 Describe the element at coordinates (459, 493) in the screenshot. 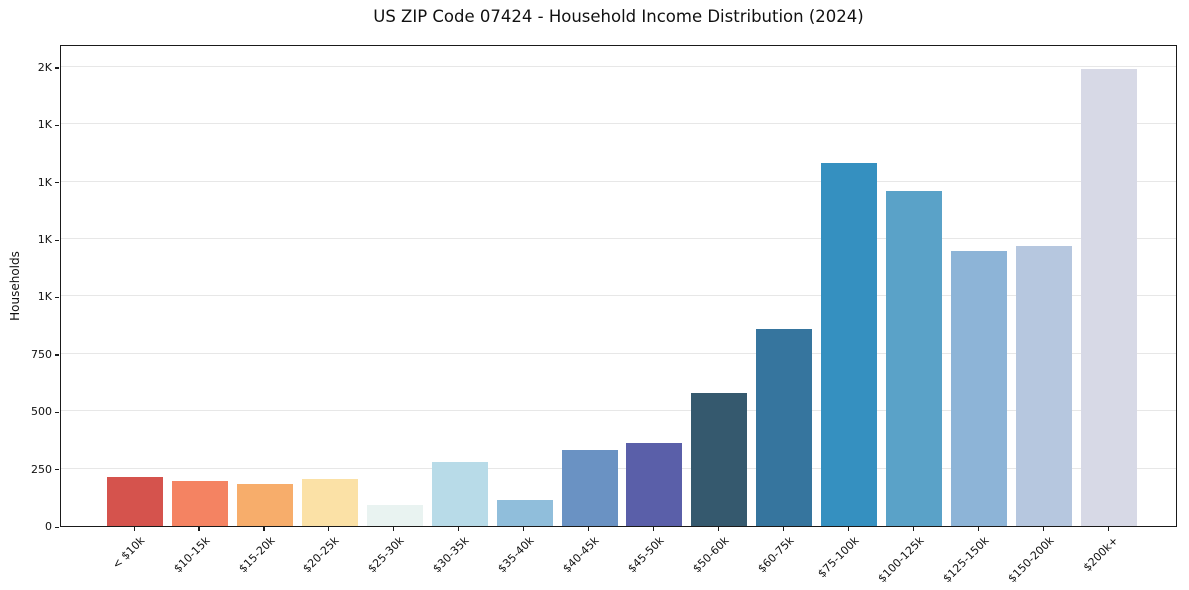

I see `bar-$30-35k` at that location.